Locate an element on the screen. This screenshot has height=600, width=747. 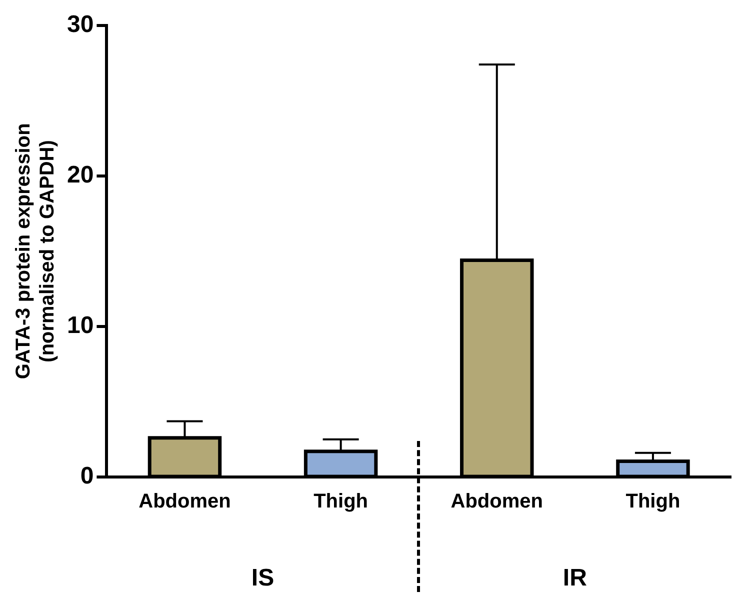
y-axis-title: GATA-3 protein expression (normalised to GAPDH) is located at coordinates (35, 251).